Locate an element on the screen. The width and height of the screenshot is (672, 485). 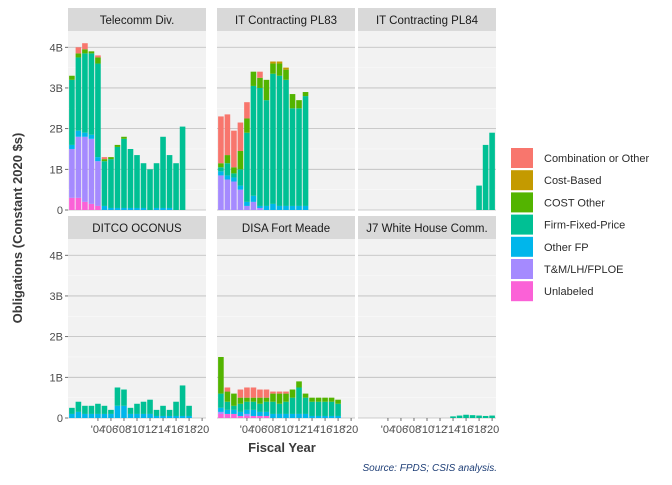
legend-label: Other FP is located at coordinates (566, 248).